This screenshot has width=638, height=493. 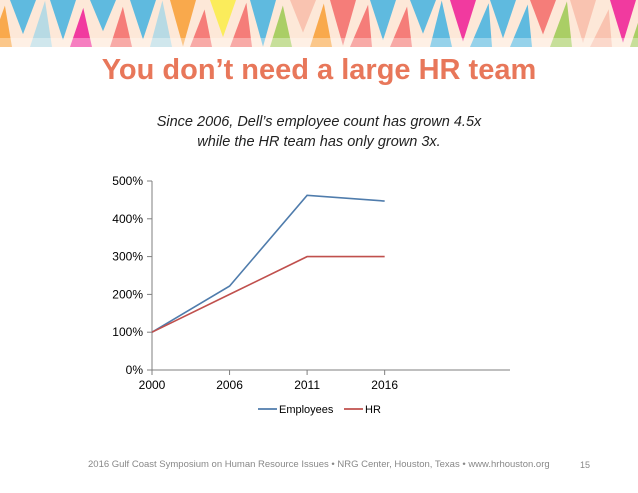 What do you see at coordinates (384, 385) in the screenshot?
I see `x-tick-label: 2016` at bounding box center [384, 385].